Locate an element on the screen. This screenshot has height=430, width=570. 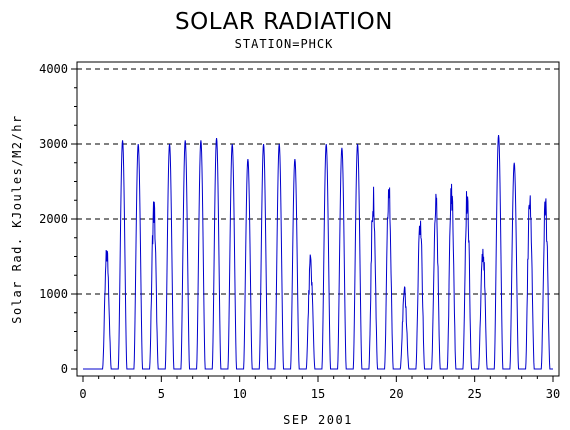
y-tick-label: 1000 is located at coordinates (53, 294).